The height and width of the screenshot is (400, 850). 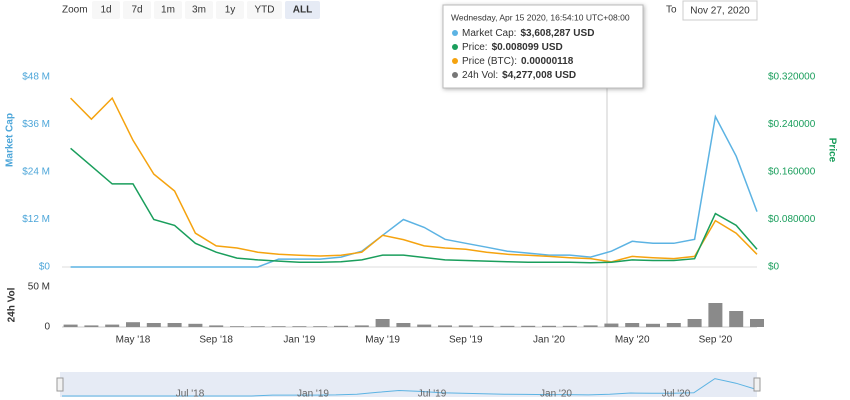 I want to click on x-tick-label: May '19, so click(x=382, y=340).